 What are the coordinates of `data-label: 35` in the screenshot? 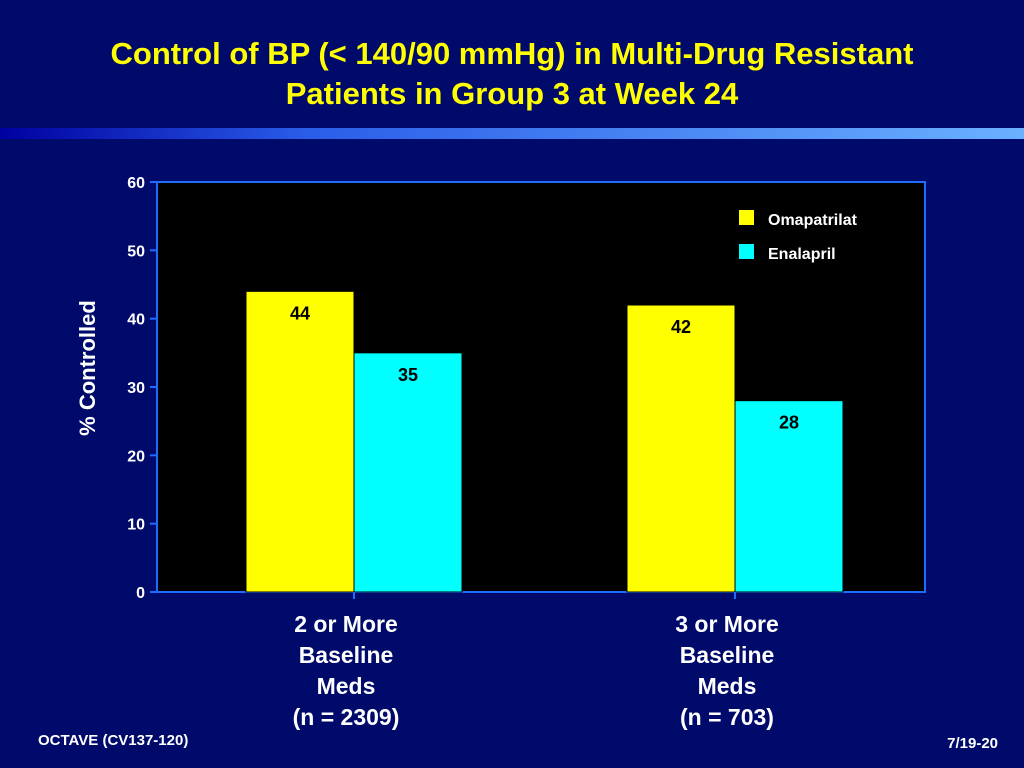 It's located at (408, 375).